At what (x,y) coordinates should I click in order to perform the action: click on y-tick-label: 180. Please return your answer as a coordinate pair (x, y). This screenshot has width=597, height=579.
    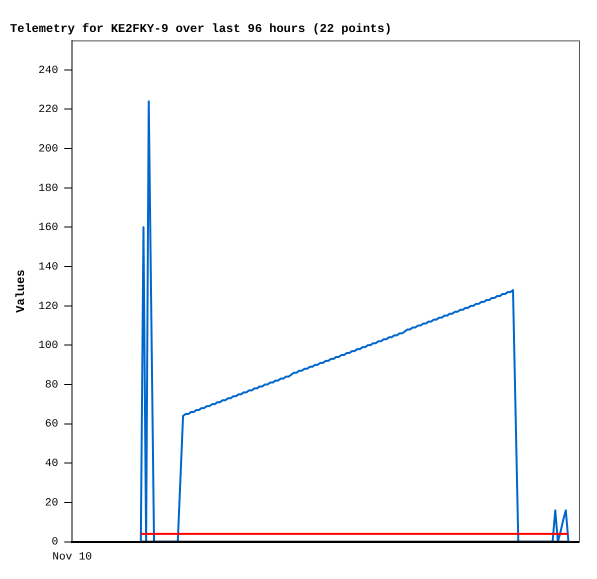
    Looking at the image, I should click on (48, 188).